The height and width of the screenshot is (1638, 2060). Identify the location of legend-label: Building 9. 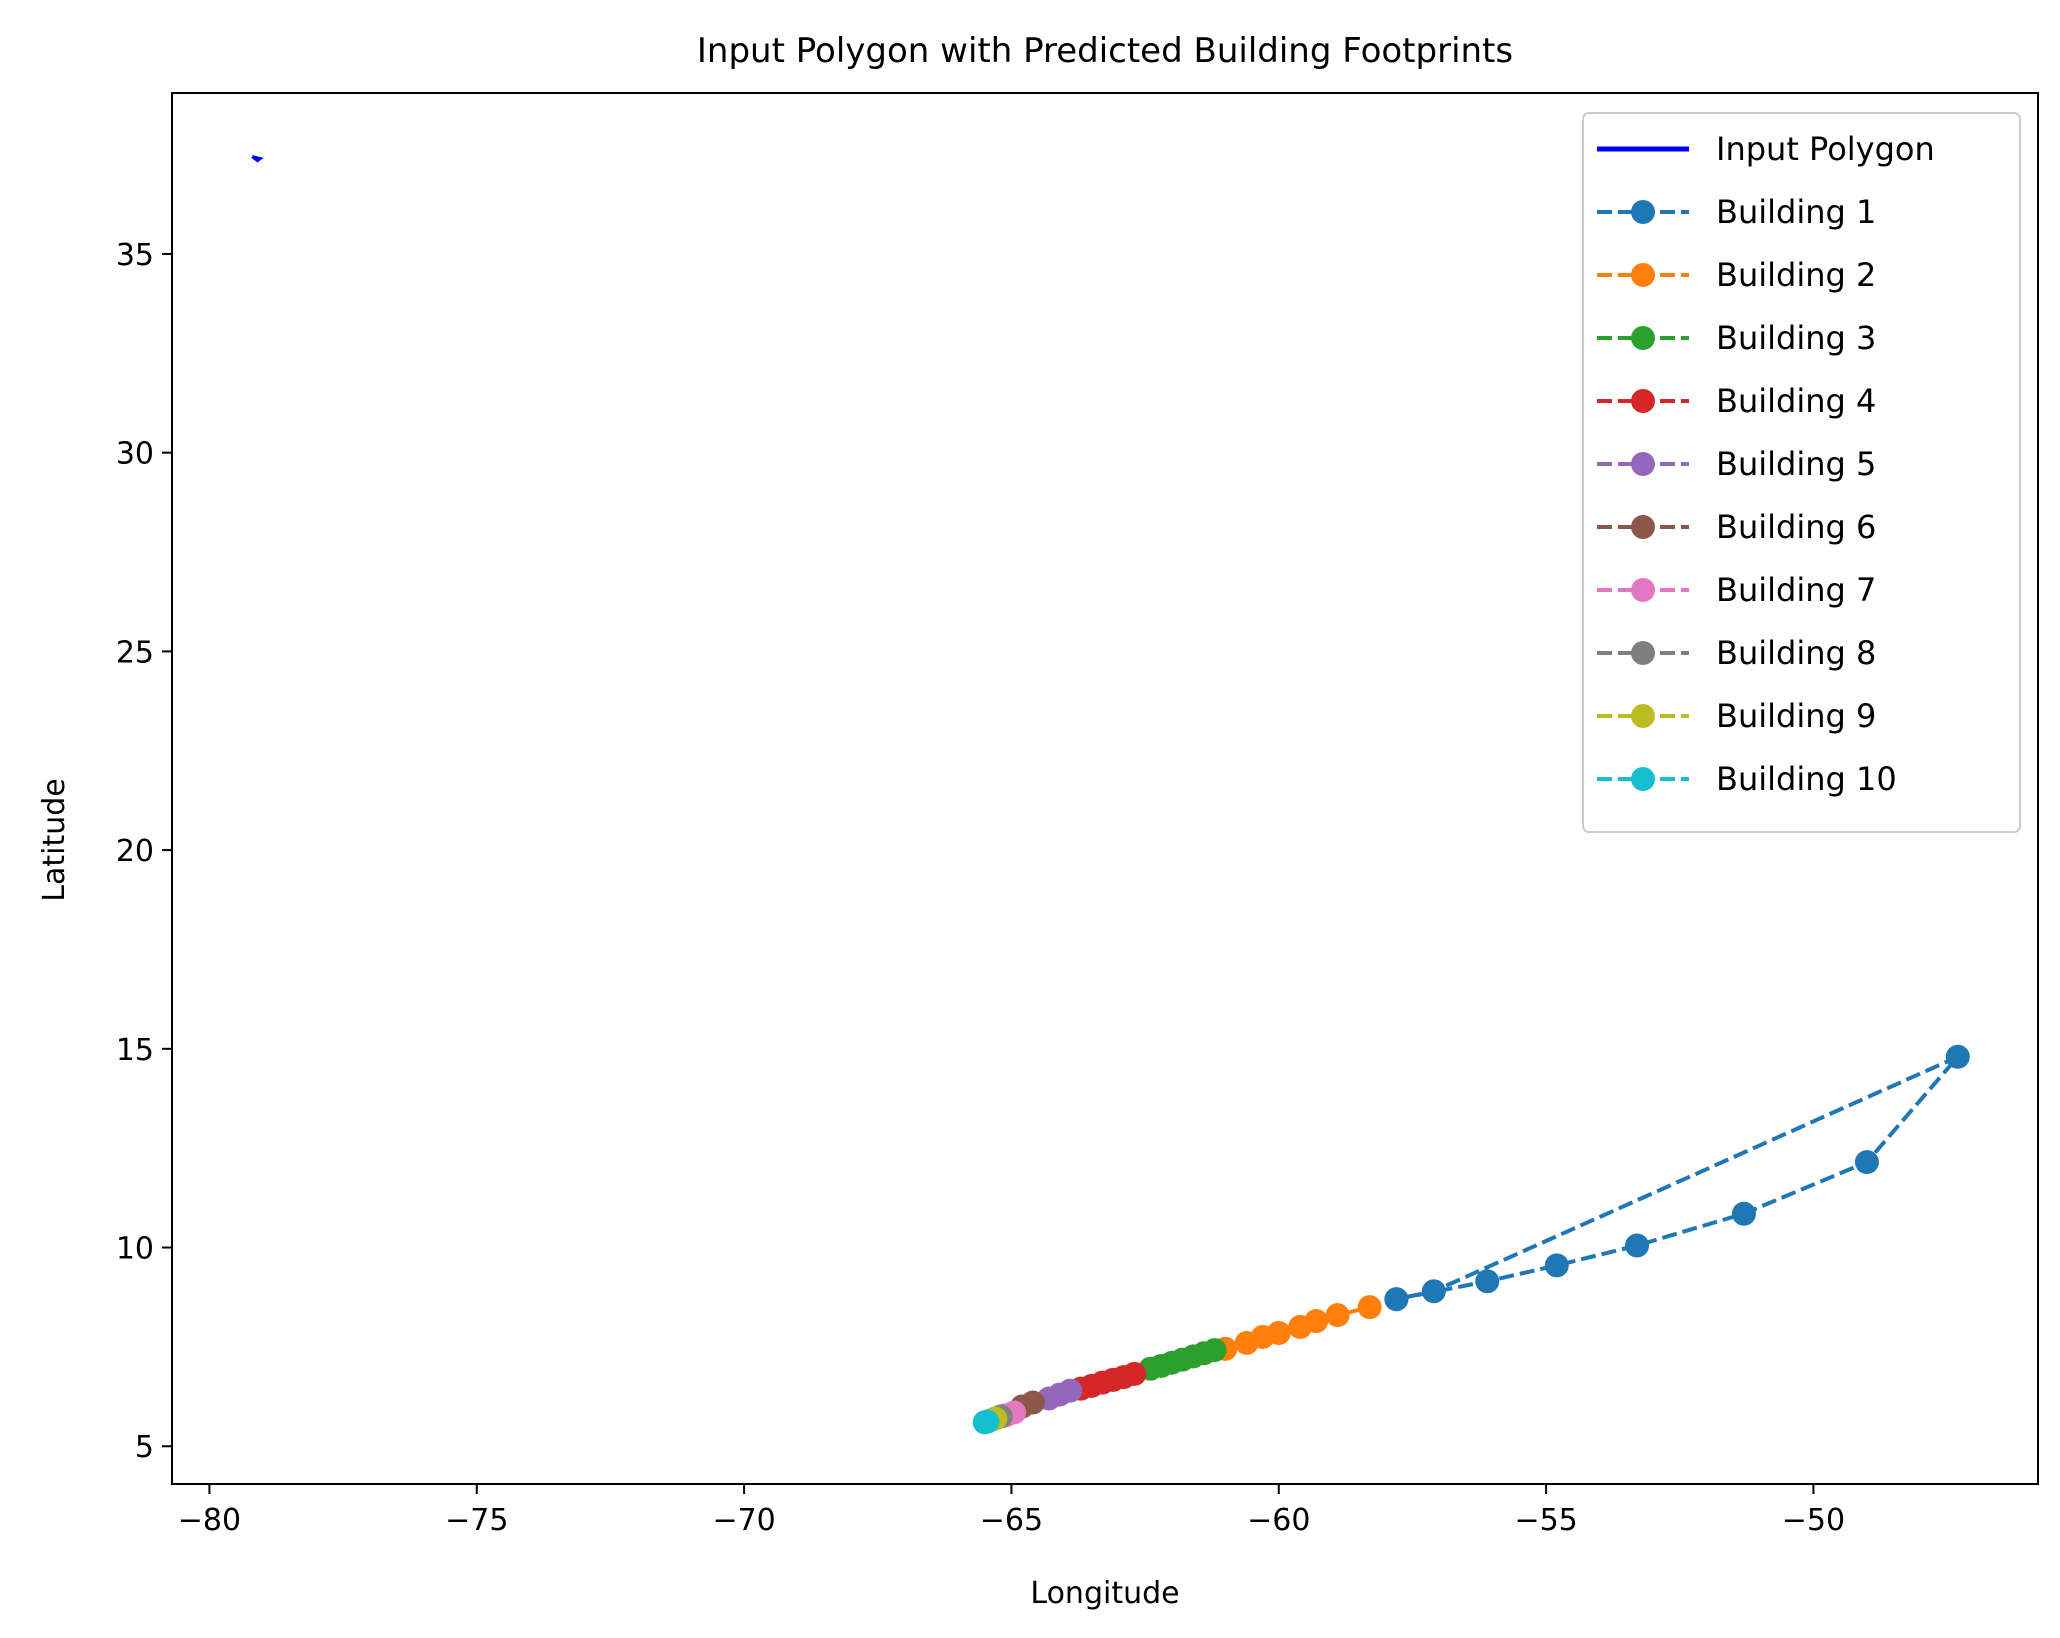
(1796, 716).